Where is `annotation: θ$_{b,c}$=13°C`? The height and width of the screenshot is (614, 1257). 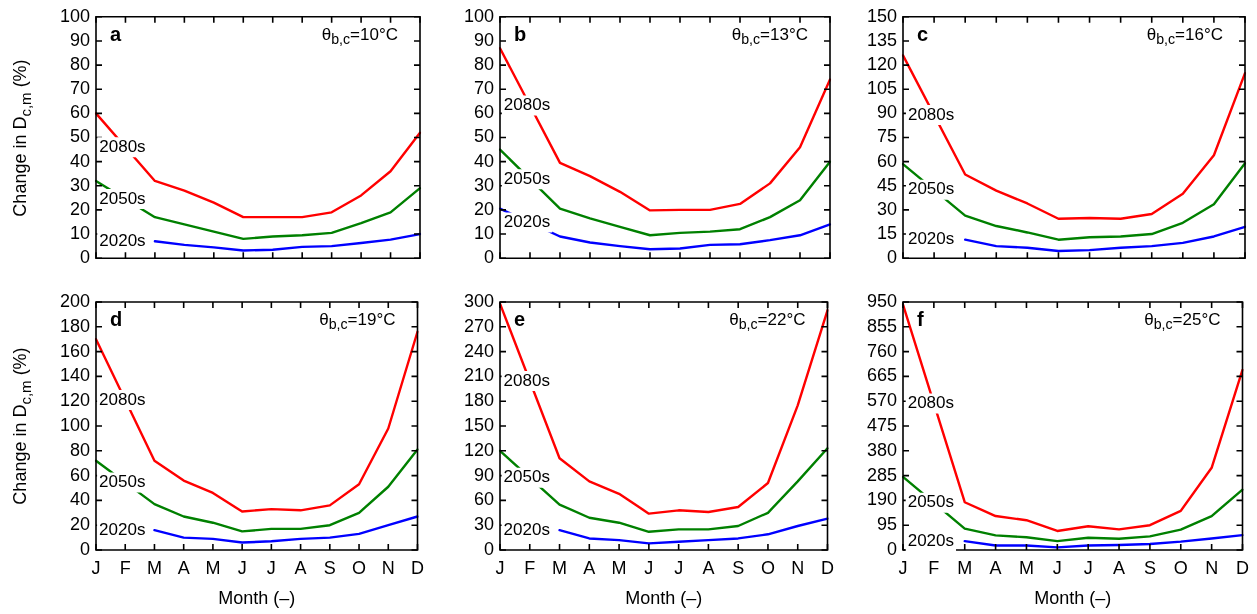
annotation: θ$_{b,c}$=13°C is located at coordinates (769, 36).